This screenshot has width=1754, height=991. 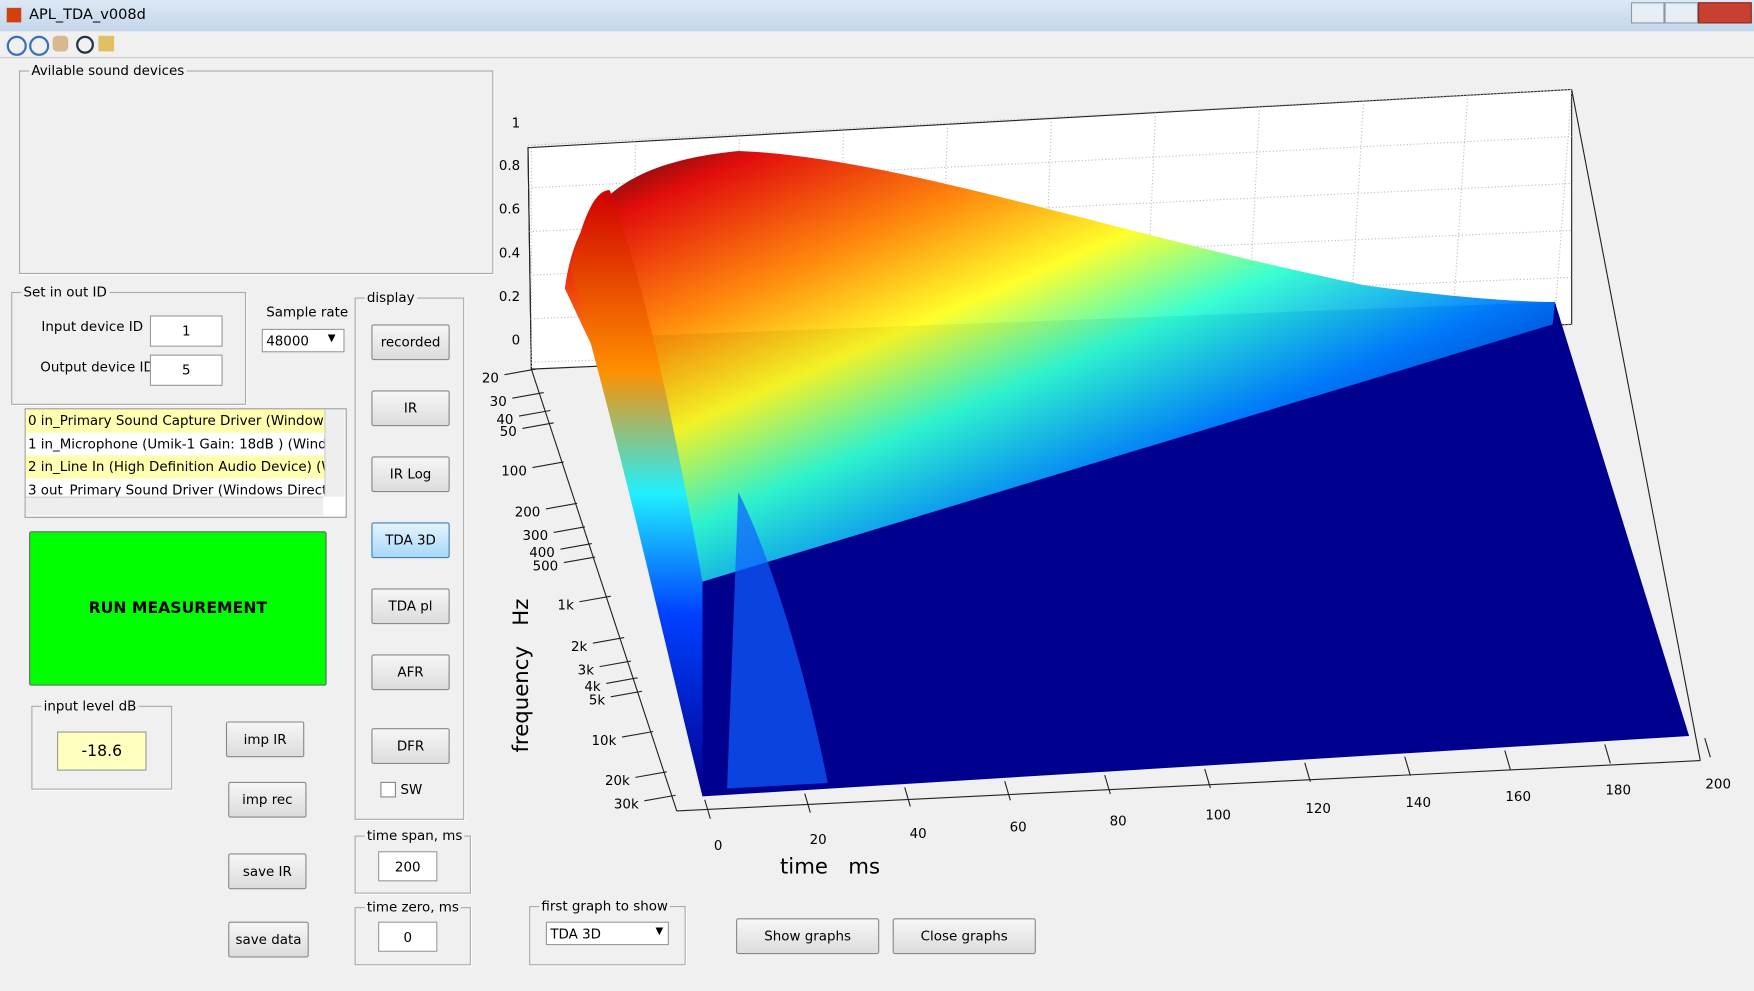 I want to click on display-button: AFR, so click(x=410, y=672).